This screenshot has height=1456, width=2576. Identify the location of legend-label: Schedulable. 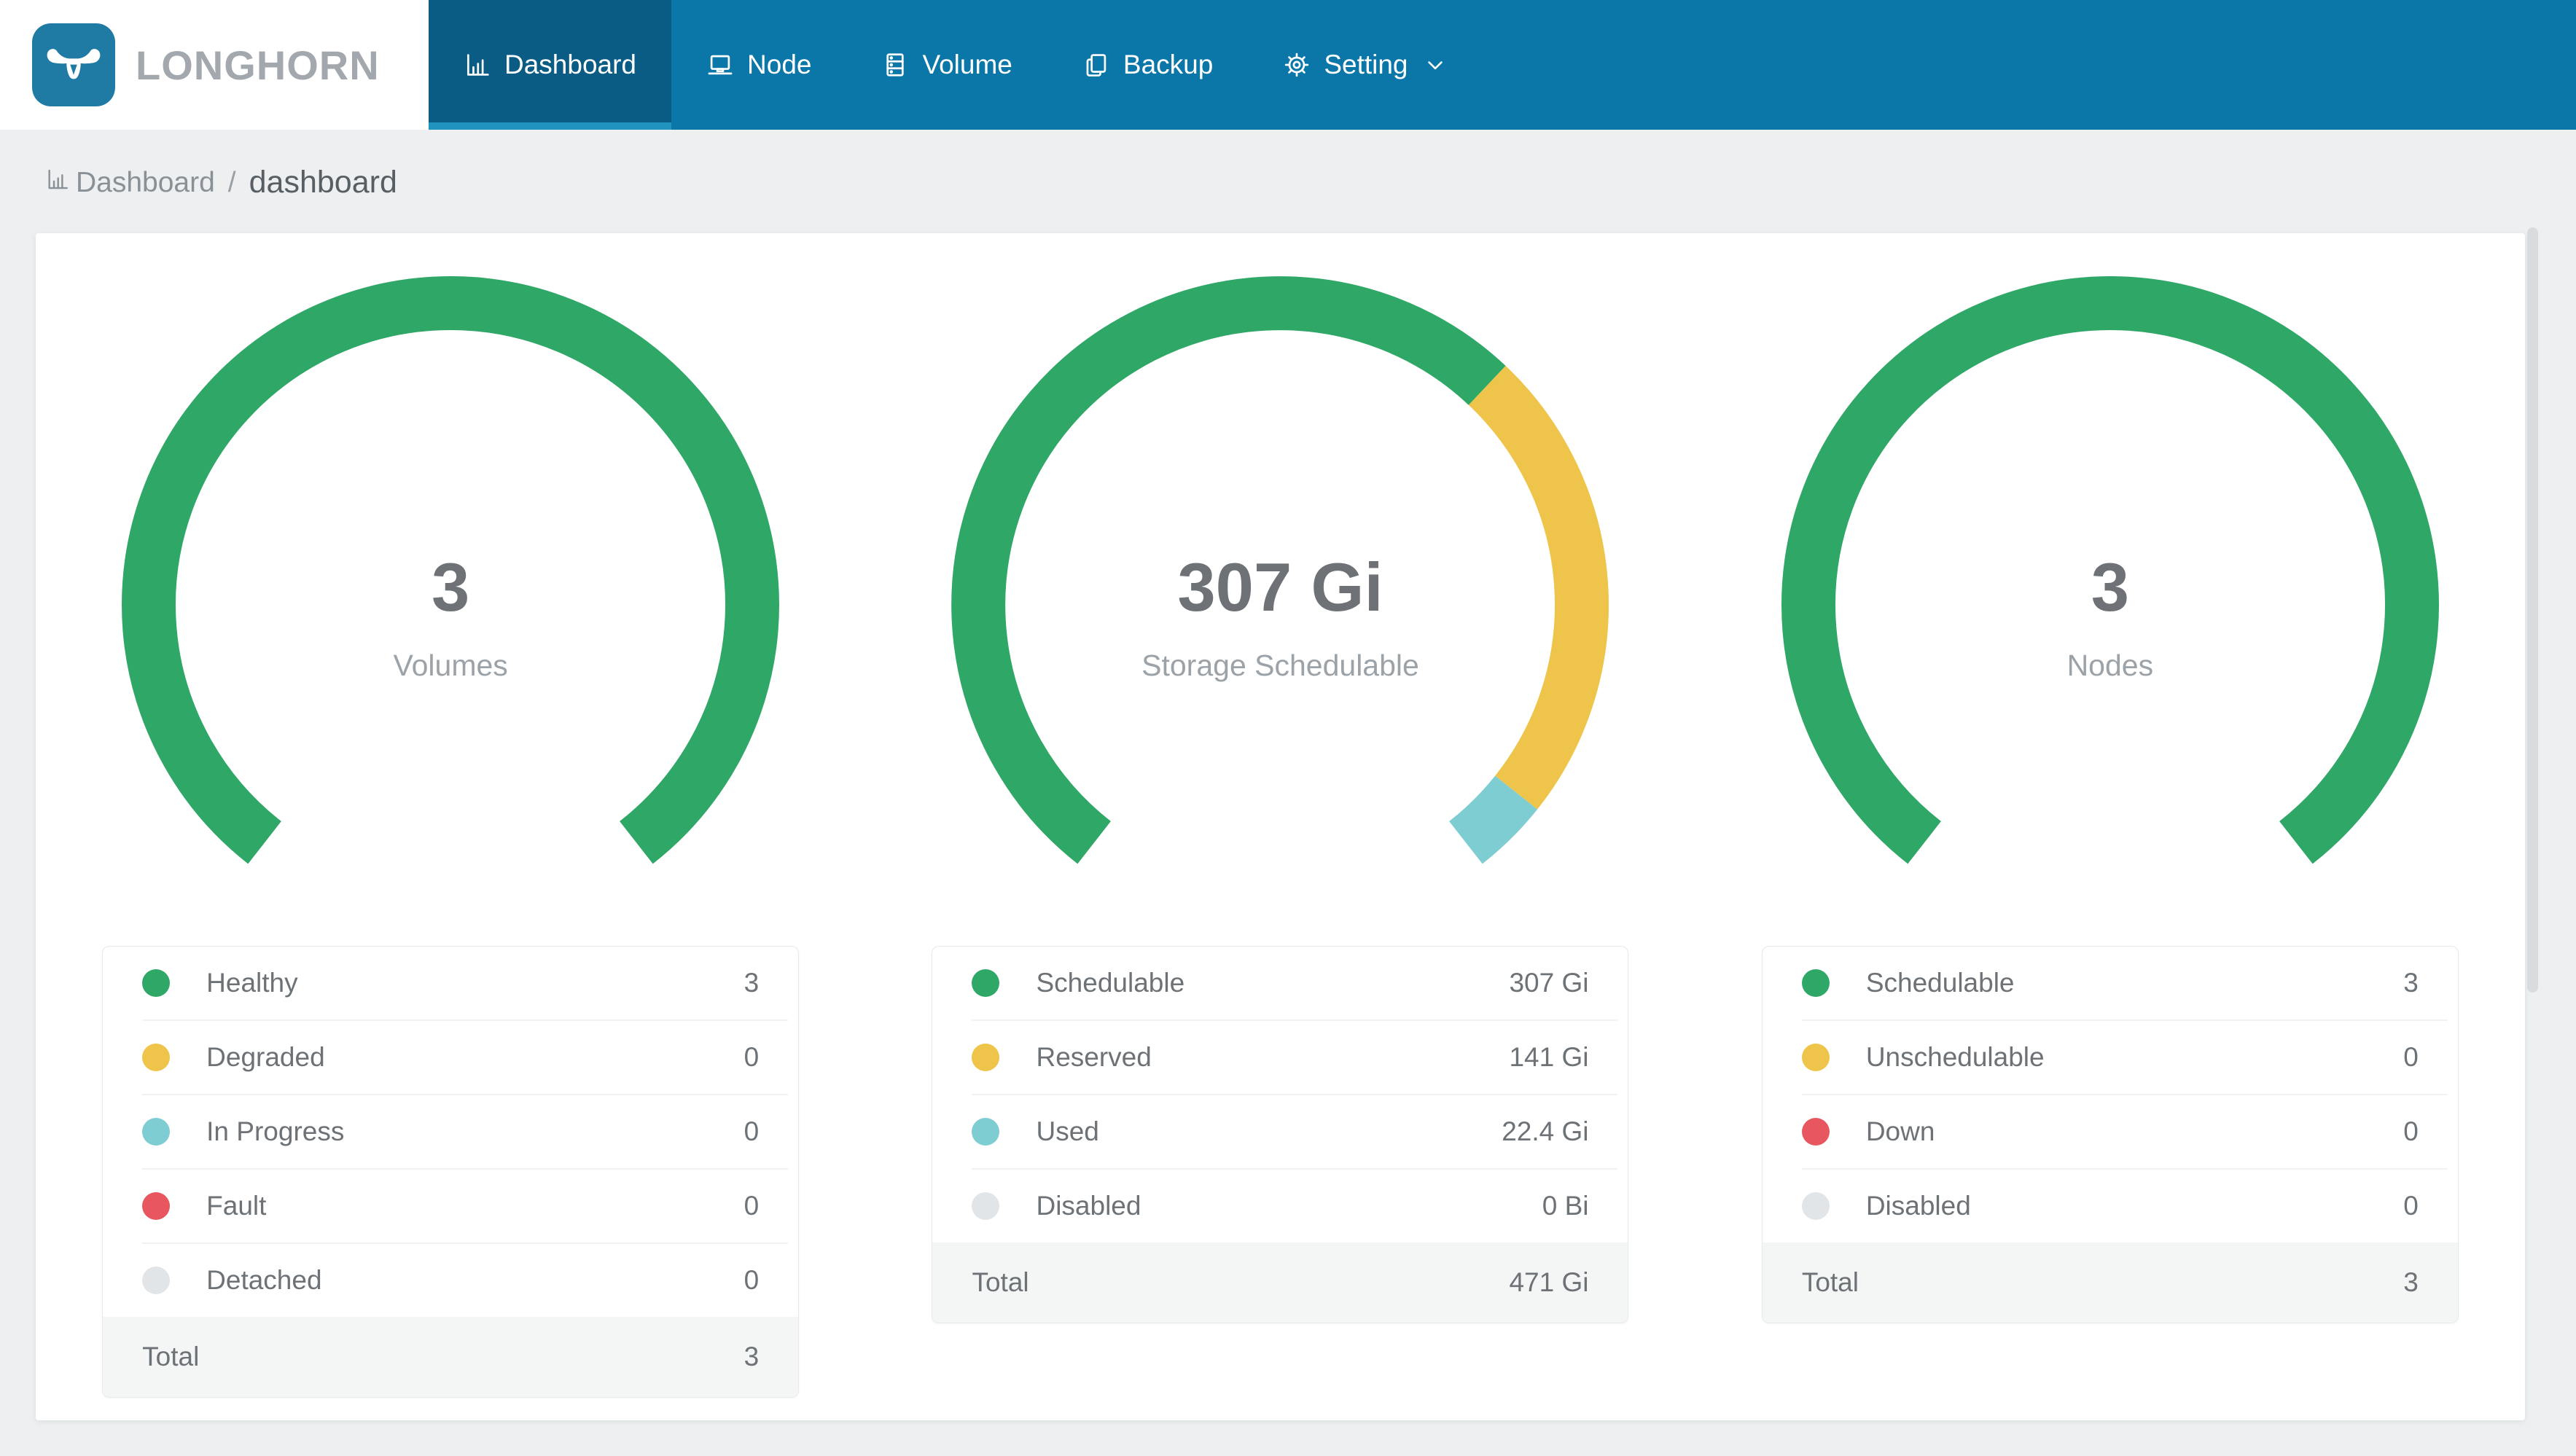
(1110, 983).